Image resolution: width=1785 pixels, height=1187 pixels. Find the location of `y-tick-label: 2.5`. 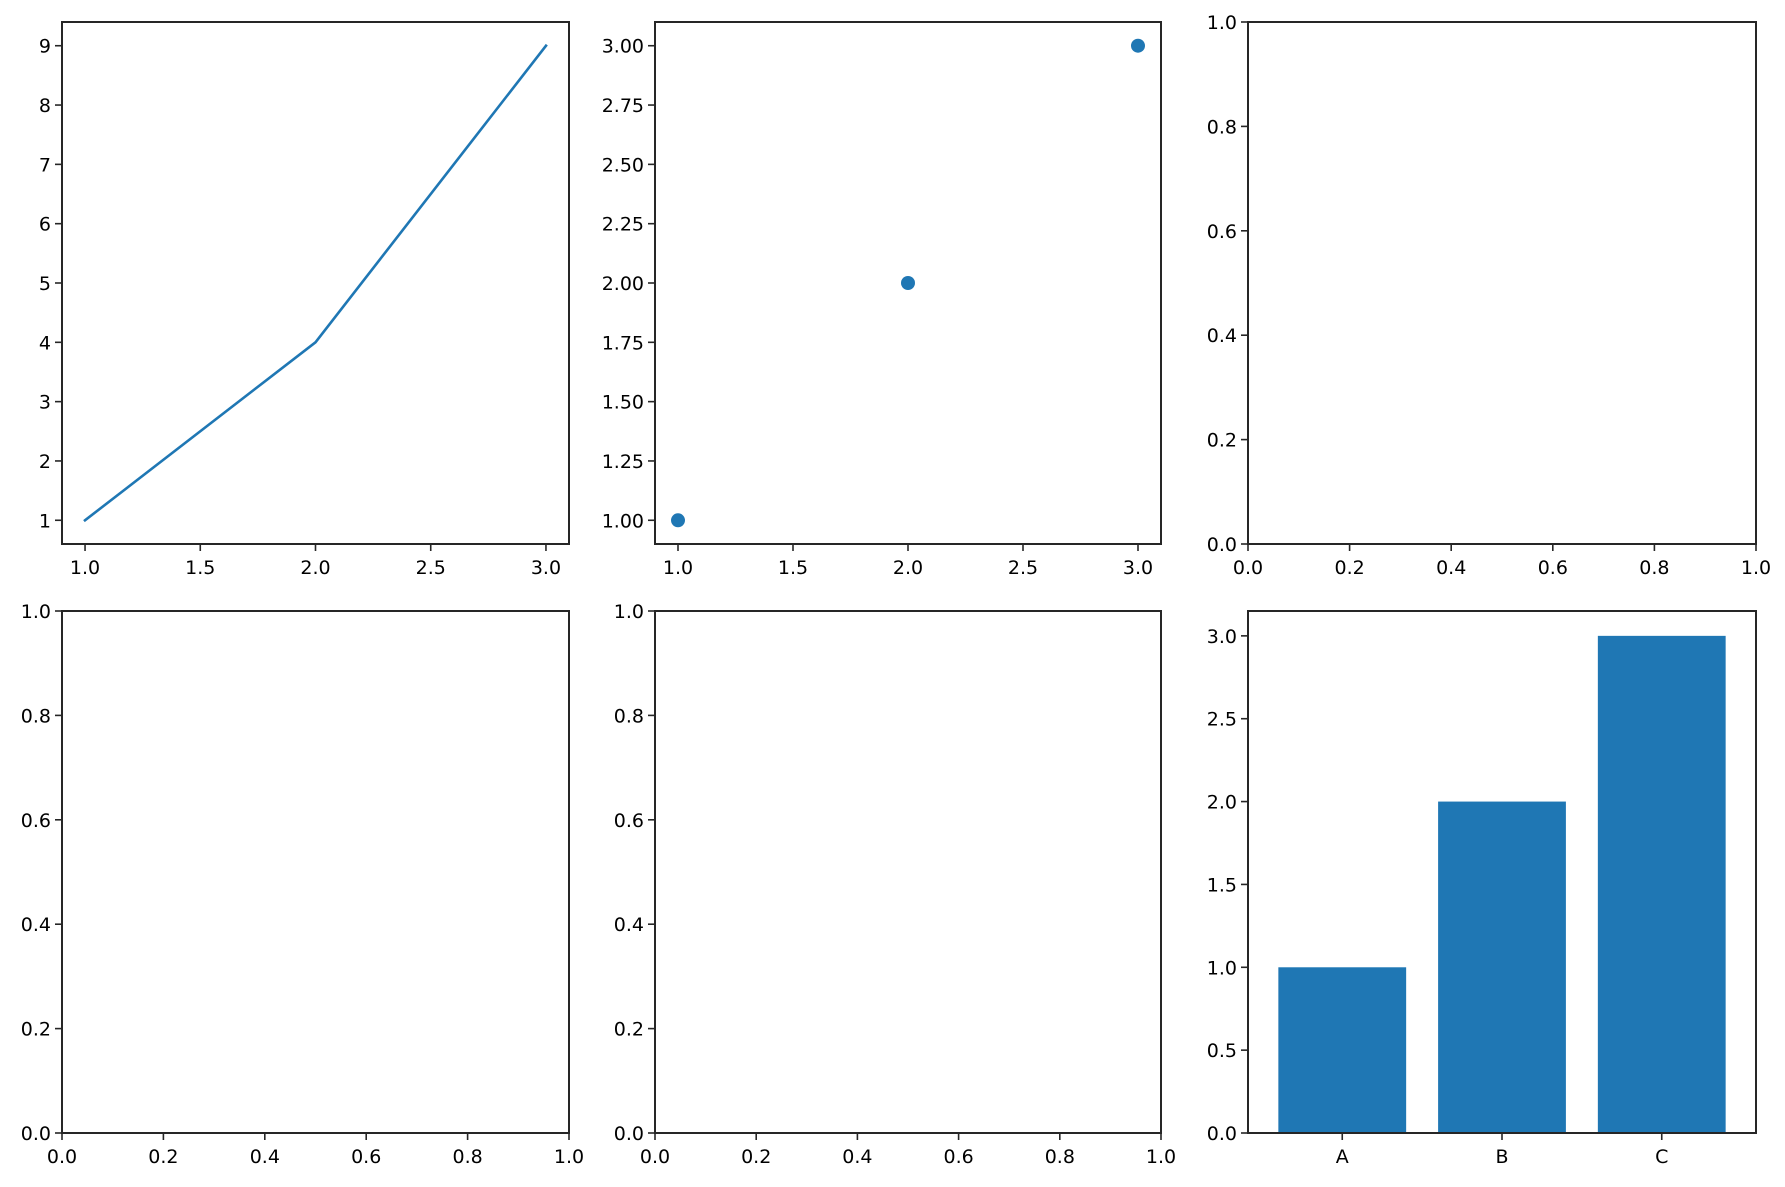

y-tick-label: 2.5 is located at coordinates (1222, 720).